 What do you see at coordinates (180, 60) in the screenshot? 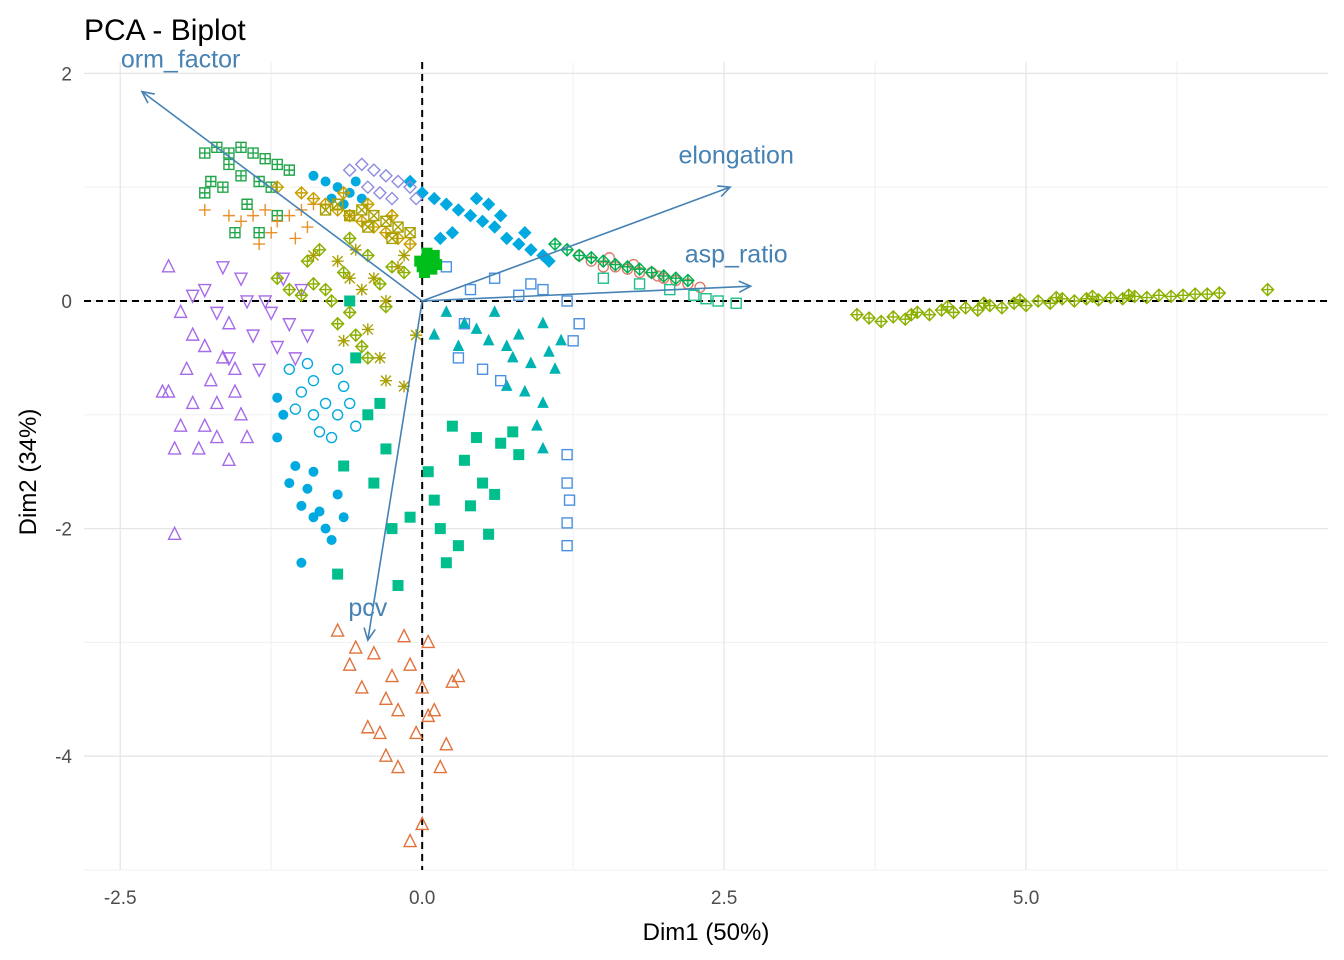
I see `variable-label: orm_factor` at bounding box center [180, 60].